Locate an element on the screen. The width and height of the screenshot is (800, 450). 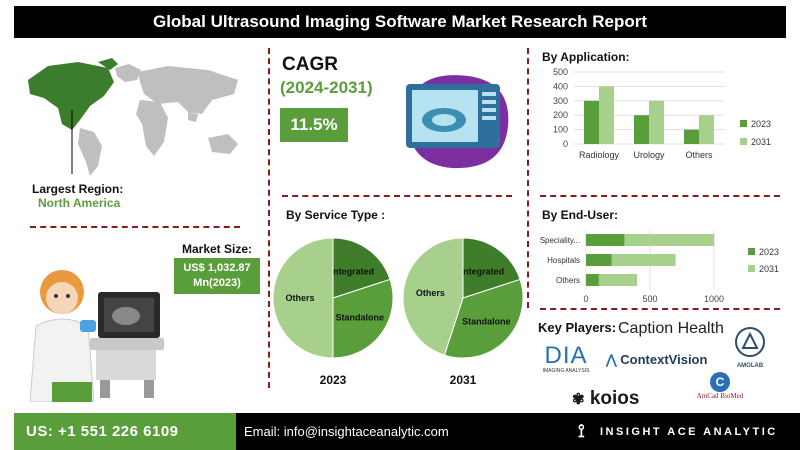
cagr-years: (2024-2031) is located at coordinates (326, 87).